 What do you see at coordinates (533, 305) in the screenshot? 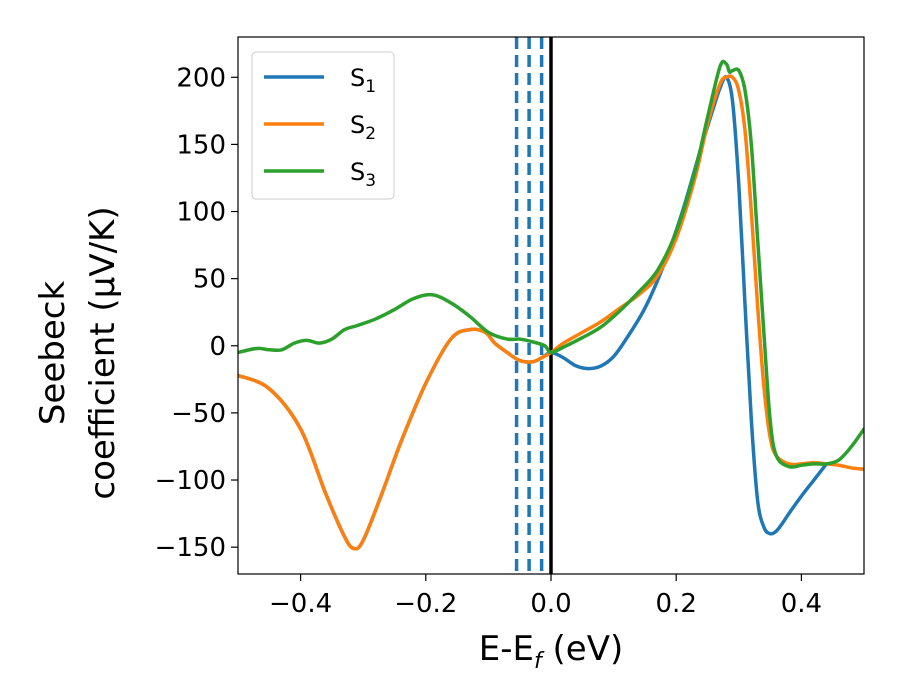
I see `reference-lines` at bounding box center [533, 305].